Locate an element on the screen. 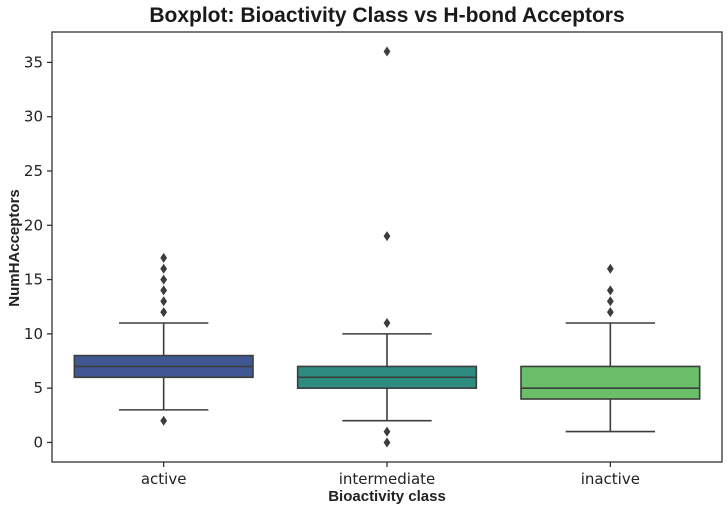  y-tick-label: 25 is located at coordinates (33, 171).